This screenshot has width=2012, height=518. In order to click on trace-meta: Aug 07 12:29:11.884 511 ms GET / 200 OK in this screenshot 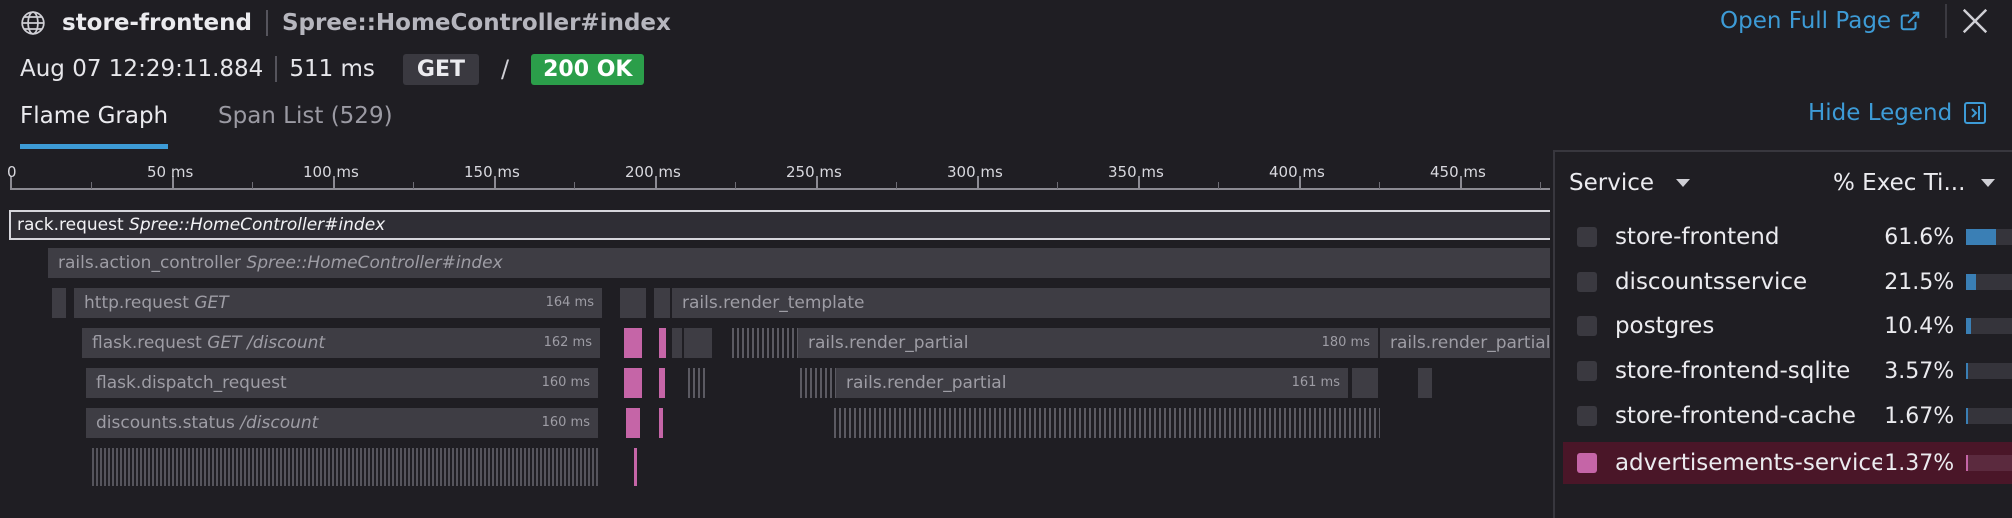, I will do `click(332, 69)`.